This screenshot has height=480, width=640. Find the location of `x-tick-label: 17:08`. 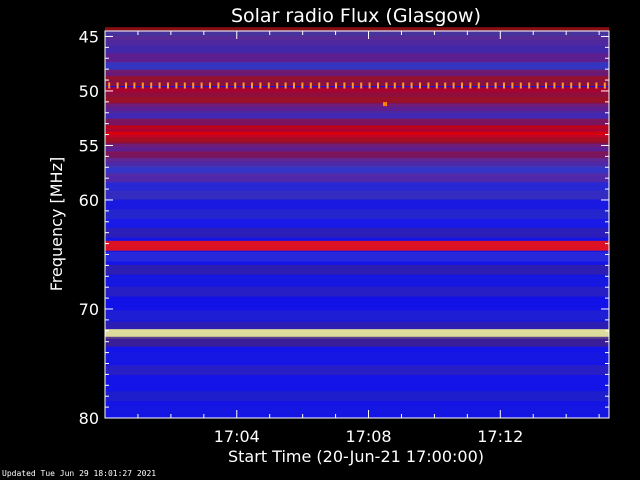

x-tick-label: 17:08 is located at coordinates (368, 436).